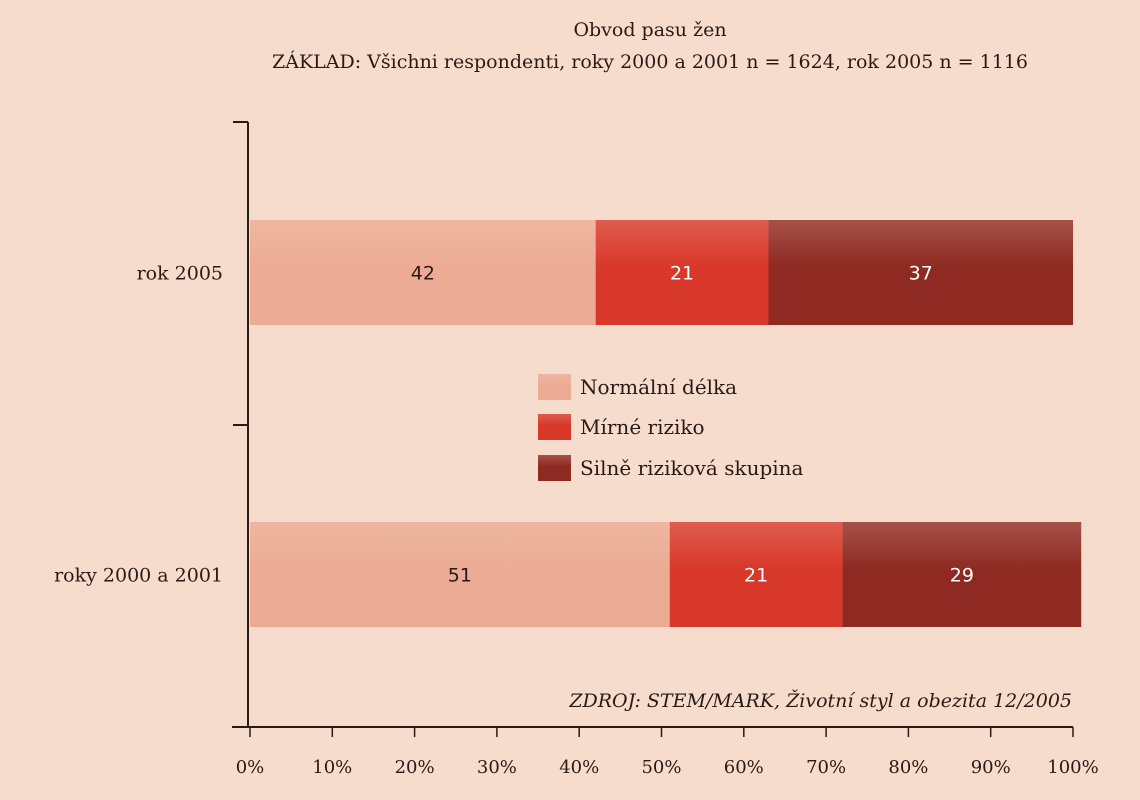  I want to click on x-tick-label: 0%, so click(250, 767).